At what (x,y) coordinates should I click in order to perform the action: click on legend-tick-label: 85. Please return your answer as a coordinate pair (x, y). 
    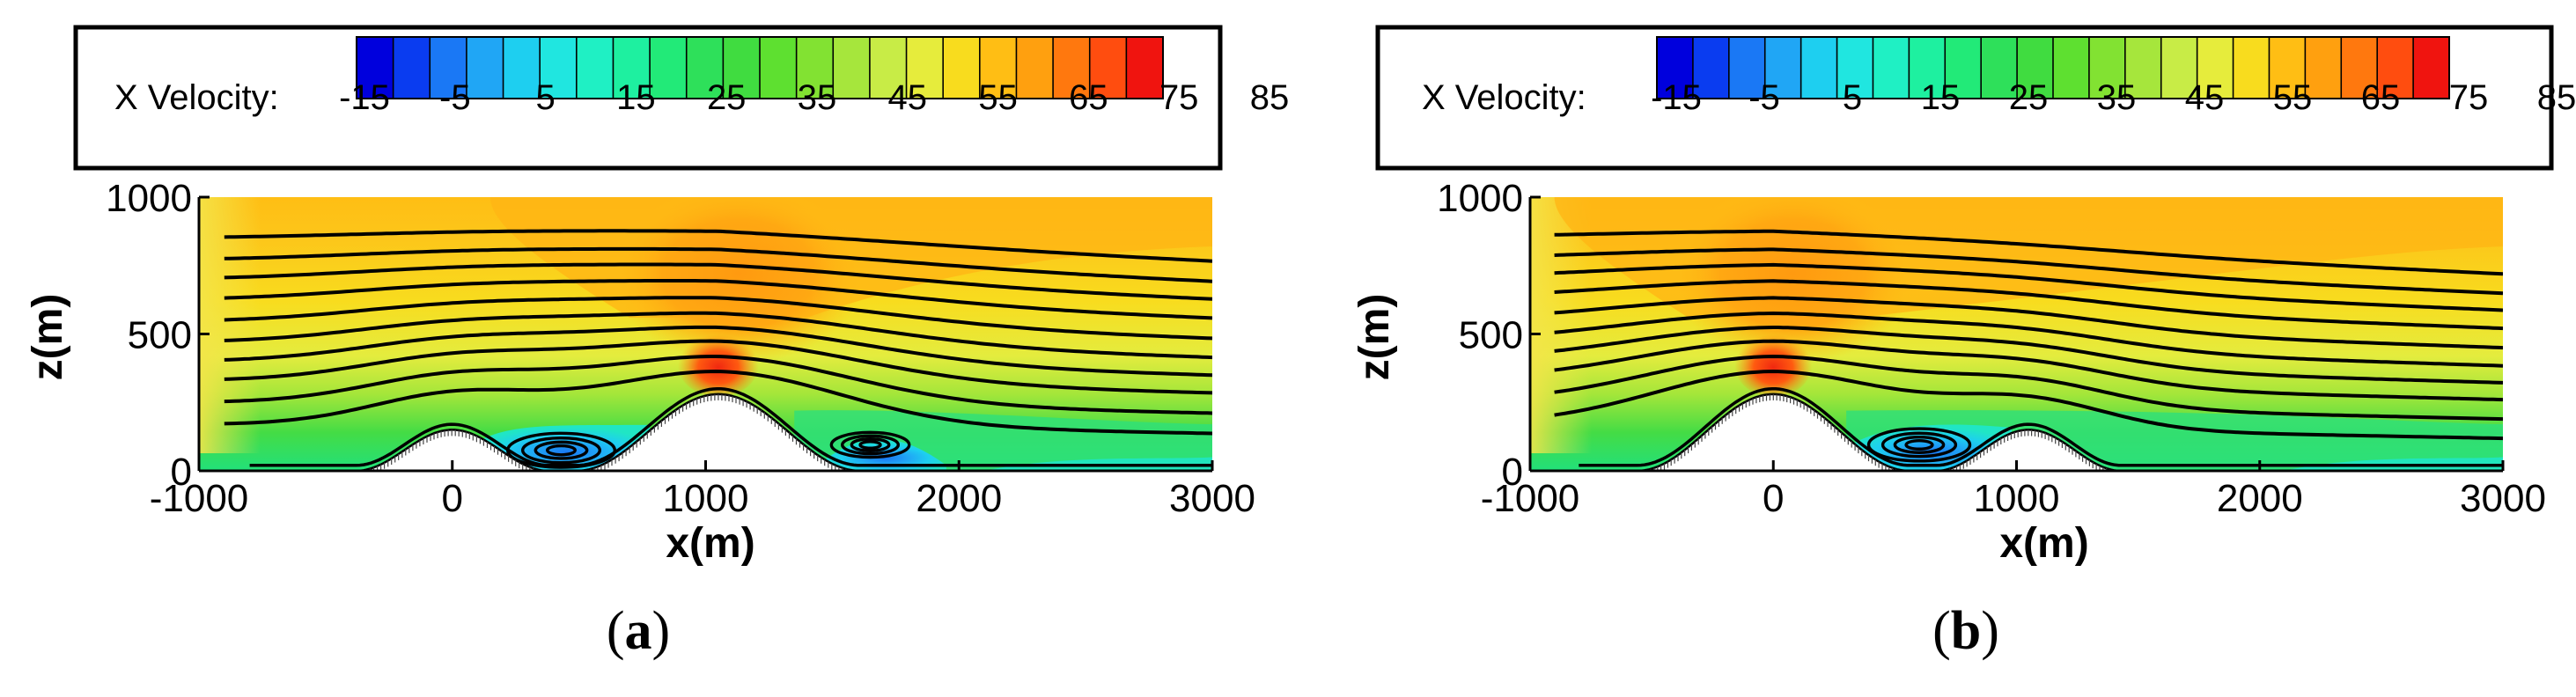
    Looking at the image, I should click on (1270, 97).